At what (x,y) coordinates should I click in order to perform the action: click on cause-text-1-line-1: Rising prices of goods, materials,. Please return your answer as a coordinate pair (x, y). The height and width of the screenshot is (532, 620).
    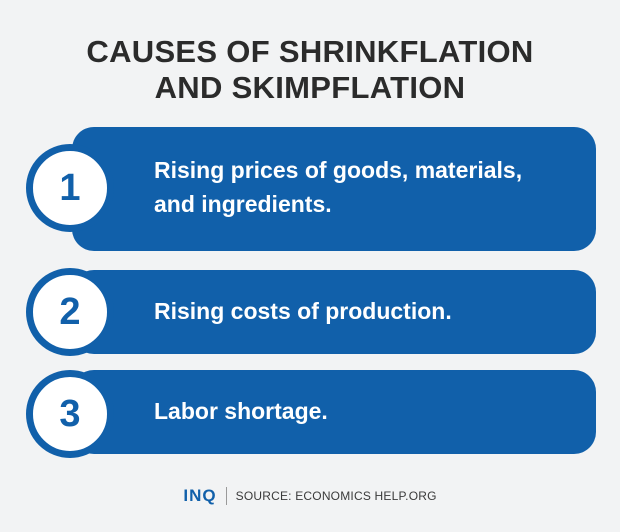
    Looking at the image, I should click on (338, 170).